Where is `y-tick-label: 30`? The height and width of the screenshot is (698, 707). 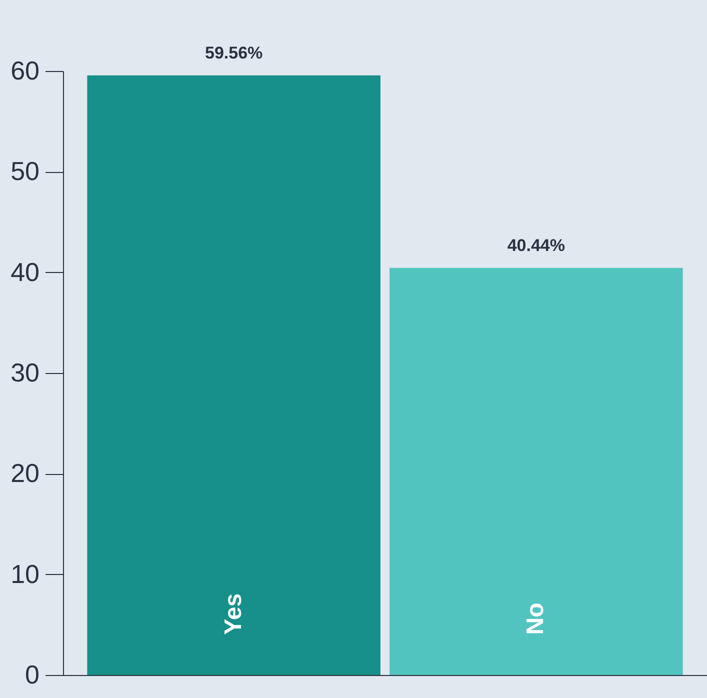 y-tick-label: 30 is located at coordinates (25, 373).